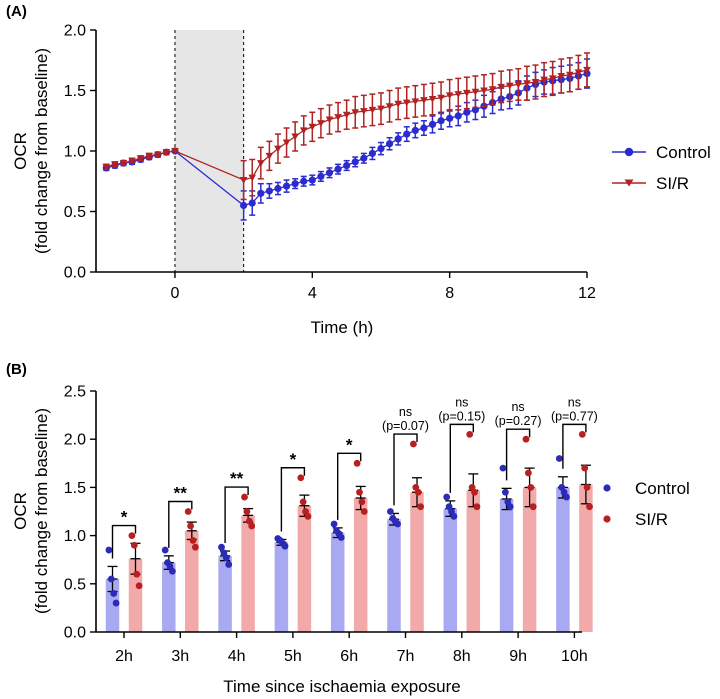  Describe the element at coordinates (607, 488) in the screenshot. I see `legend-b-control-marker` at that location.